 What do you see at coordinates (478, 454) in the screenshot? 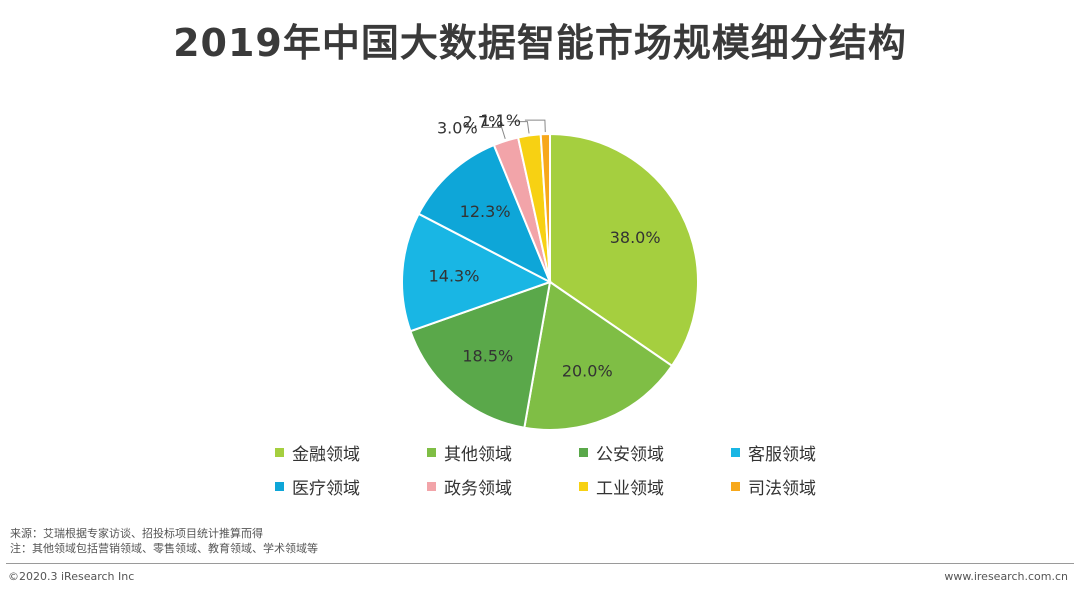
I see `legend-label-2: 其他领域` at bounding box center [478, 454].